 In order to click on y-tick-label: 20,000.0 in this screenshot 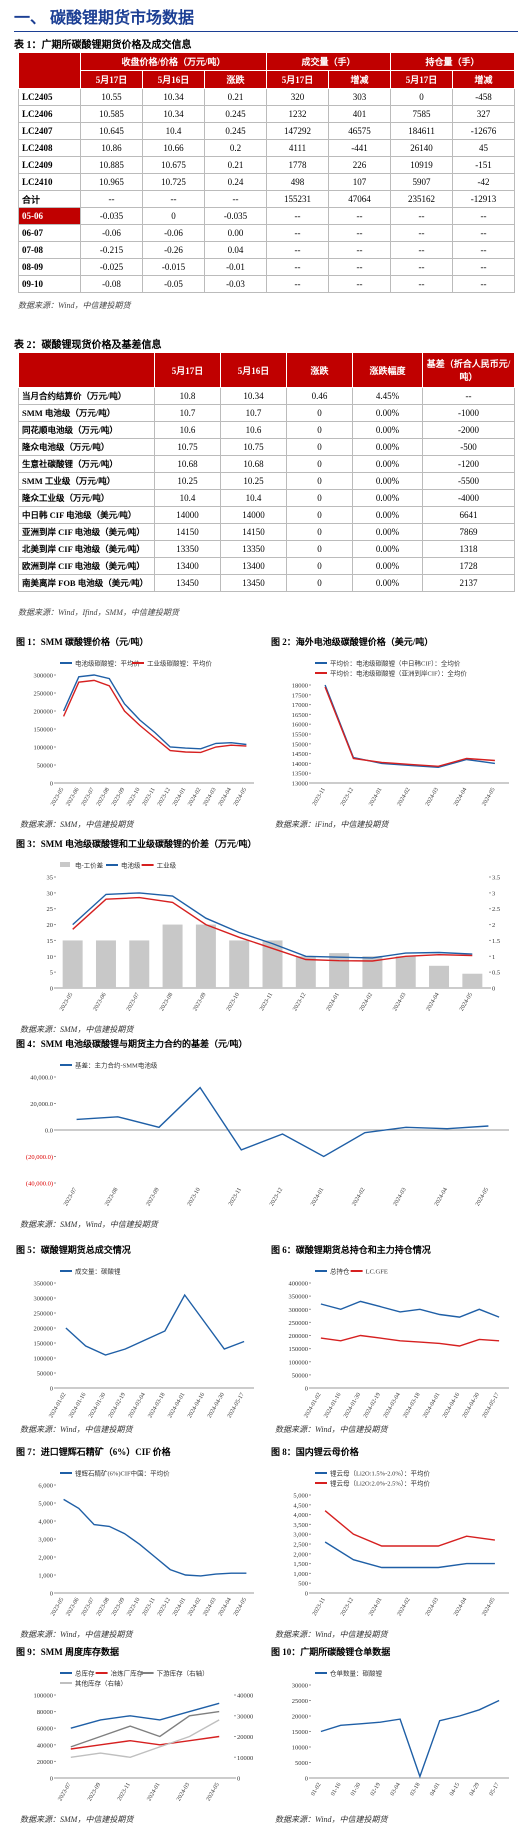, I will do `click(41, 1104)`.